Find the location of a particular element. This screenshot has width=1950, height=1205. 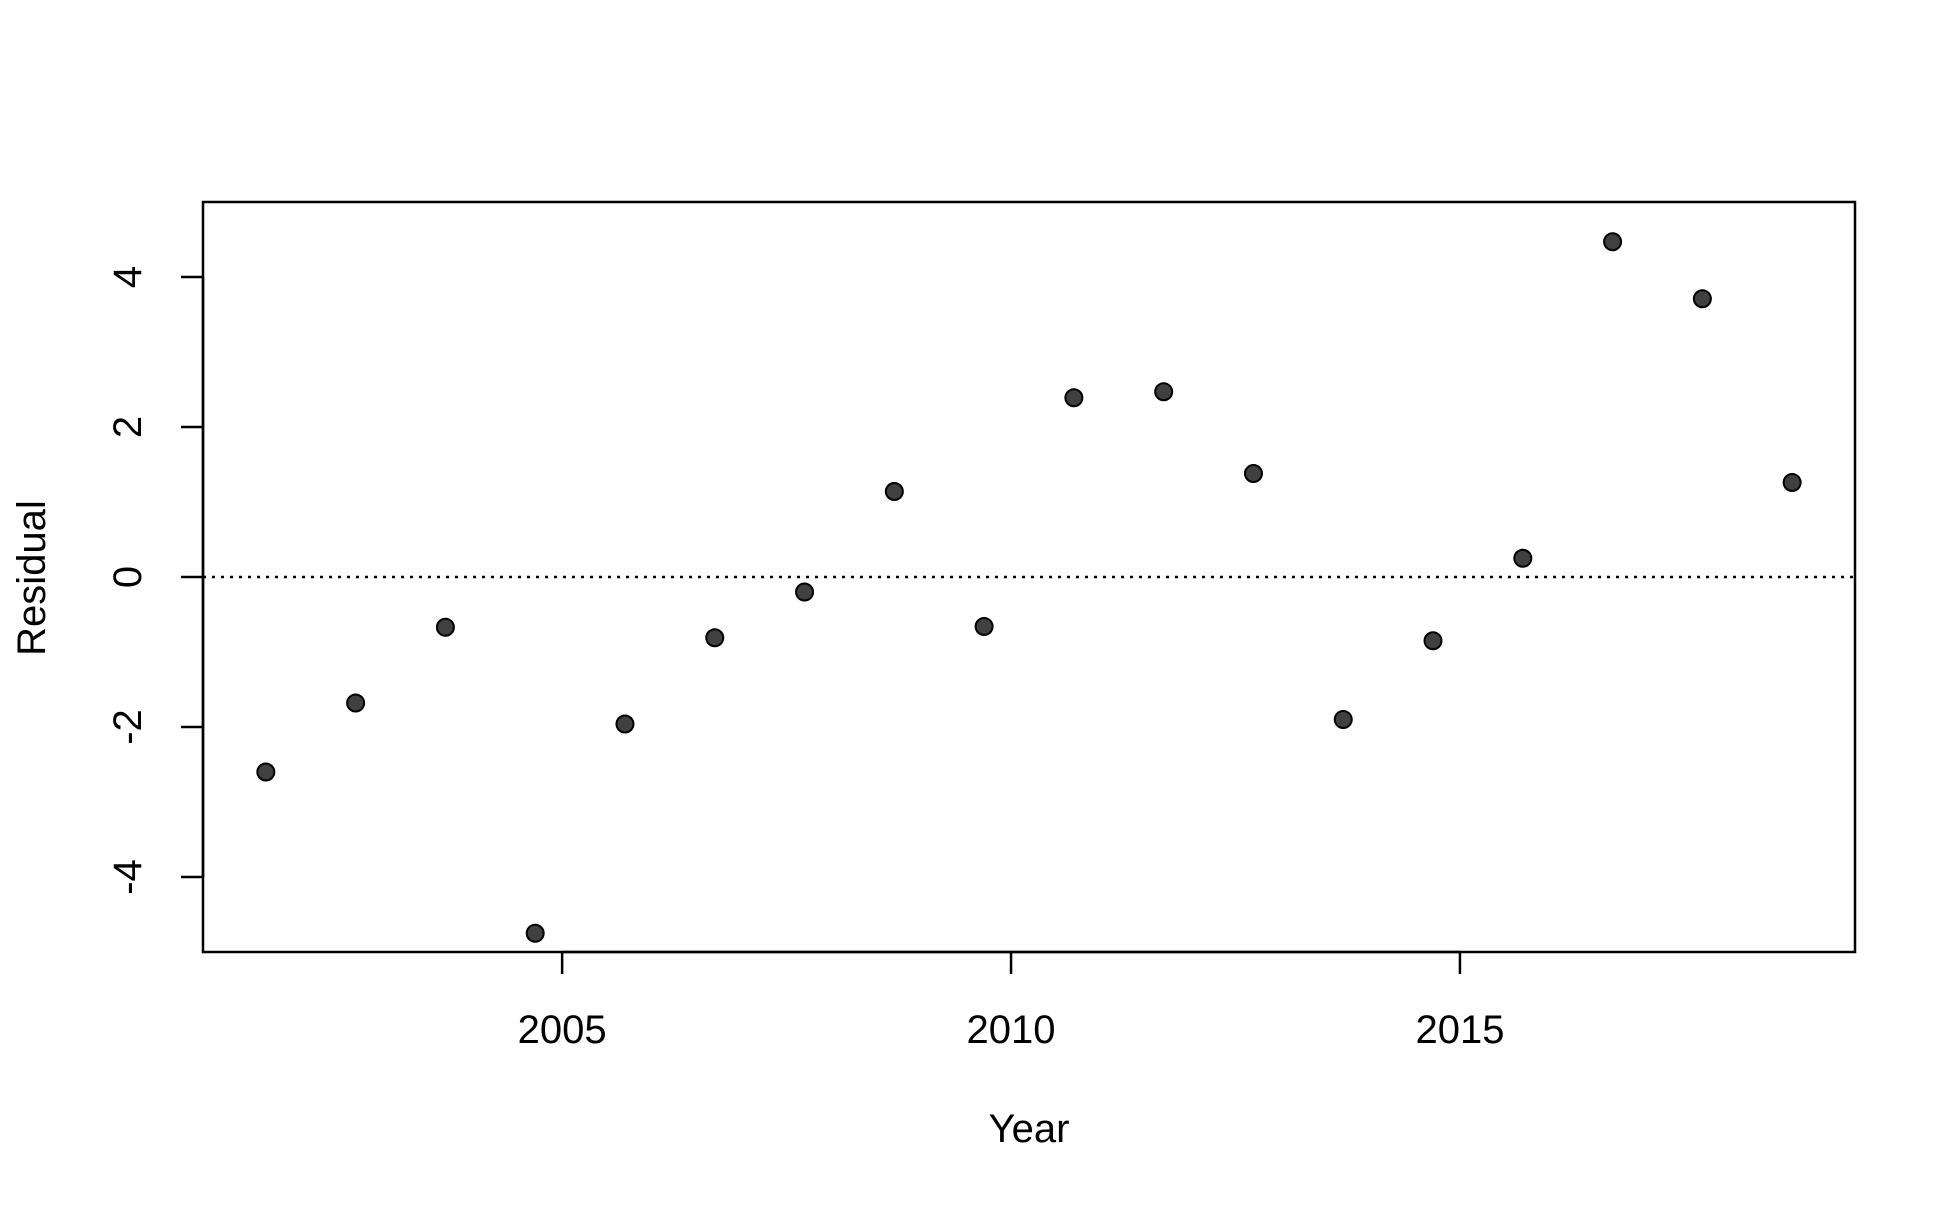

x-tick-label: 2015 is located at coordinates (1459, 1030).